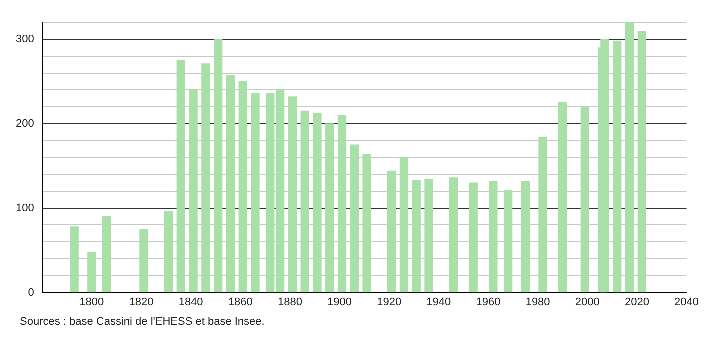 The width and height of the screenshot is (710, 340). I want to click on x-tick-label: 1960, so click(488, 302).